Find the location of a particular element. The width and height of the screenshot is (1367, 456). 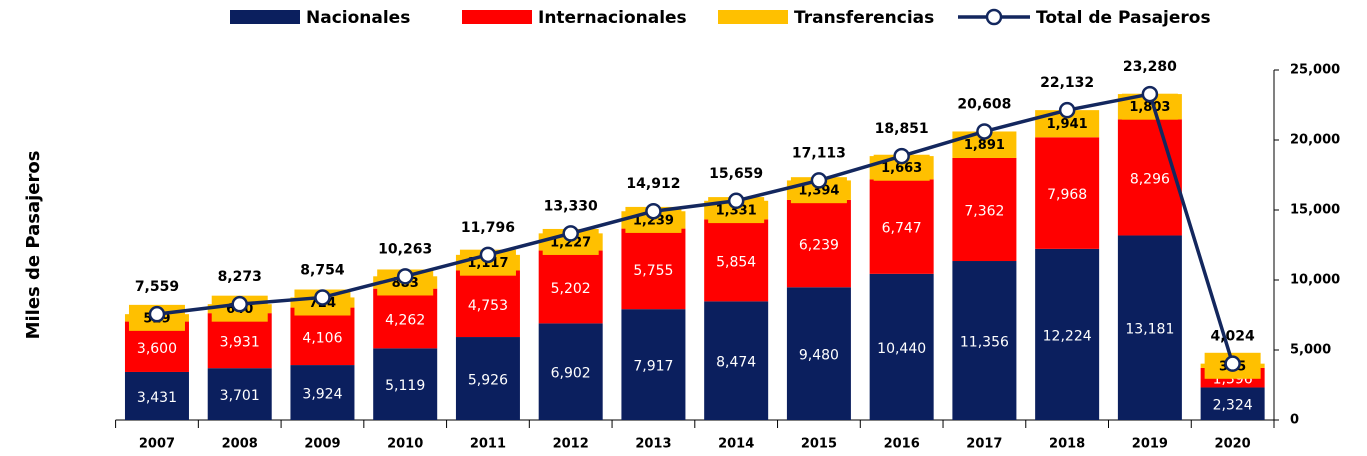

data-label: 7,362 is located at coordinates (984, 211).